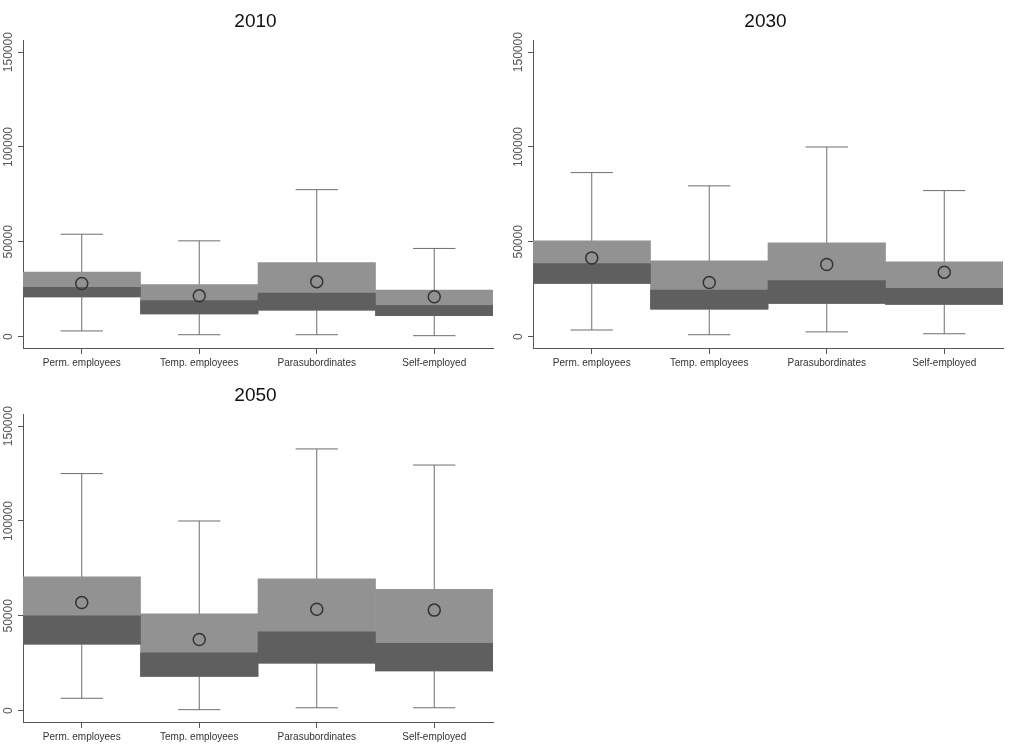 The height and width of the screenshot is (748, 1019). I want to click on chart-title: 2050, so click(255, 394).